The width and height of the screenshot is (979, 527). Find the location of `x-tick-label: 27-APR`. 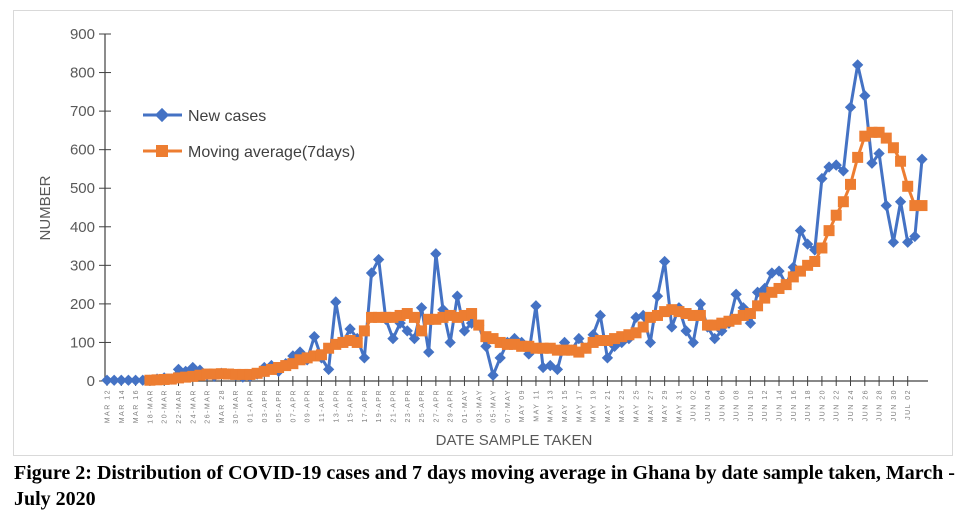

x-tick-label: 27-APR is located at coordinates (436, 406).